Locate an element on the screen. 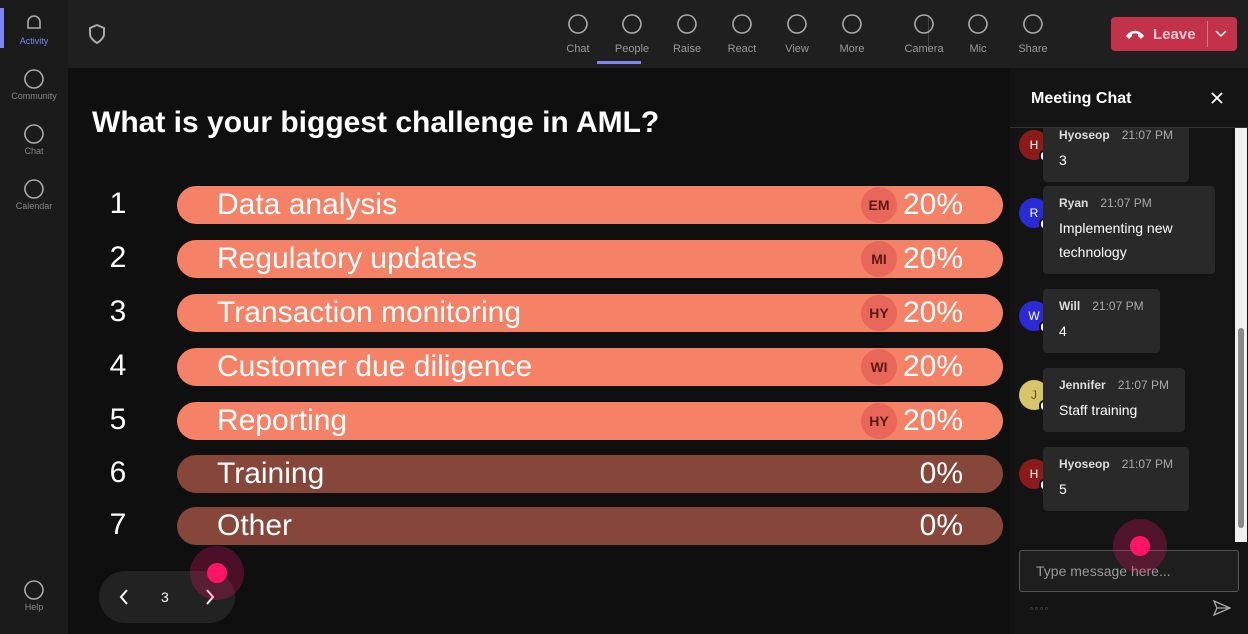 Image resolution: width=1248 pixels, height=634 pixels. voter-avatar: MI is located at coordinates (879, 259).